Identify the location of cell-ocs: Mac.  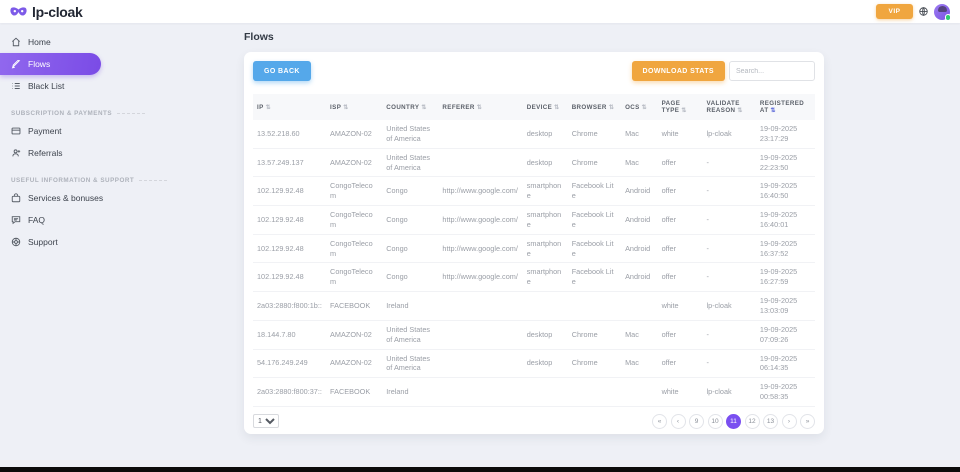
(639, 134).